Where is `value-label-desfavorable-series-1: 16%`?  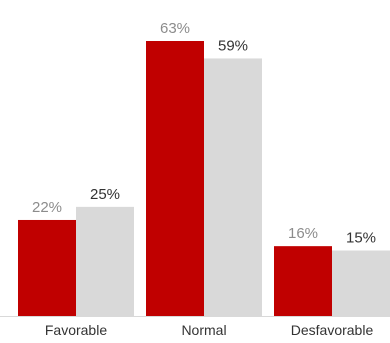
value-label-desfavorable-series-1: 16% is located at coordinates (303, 233).